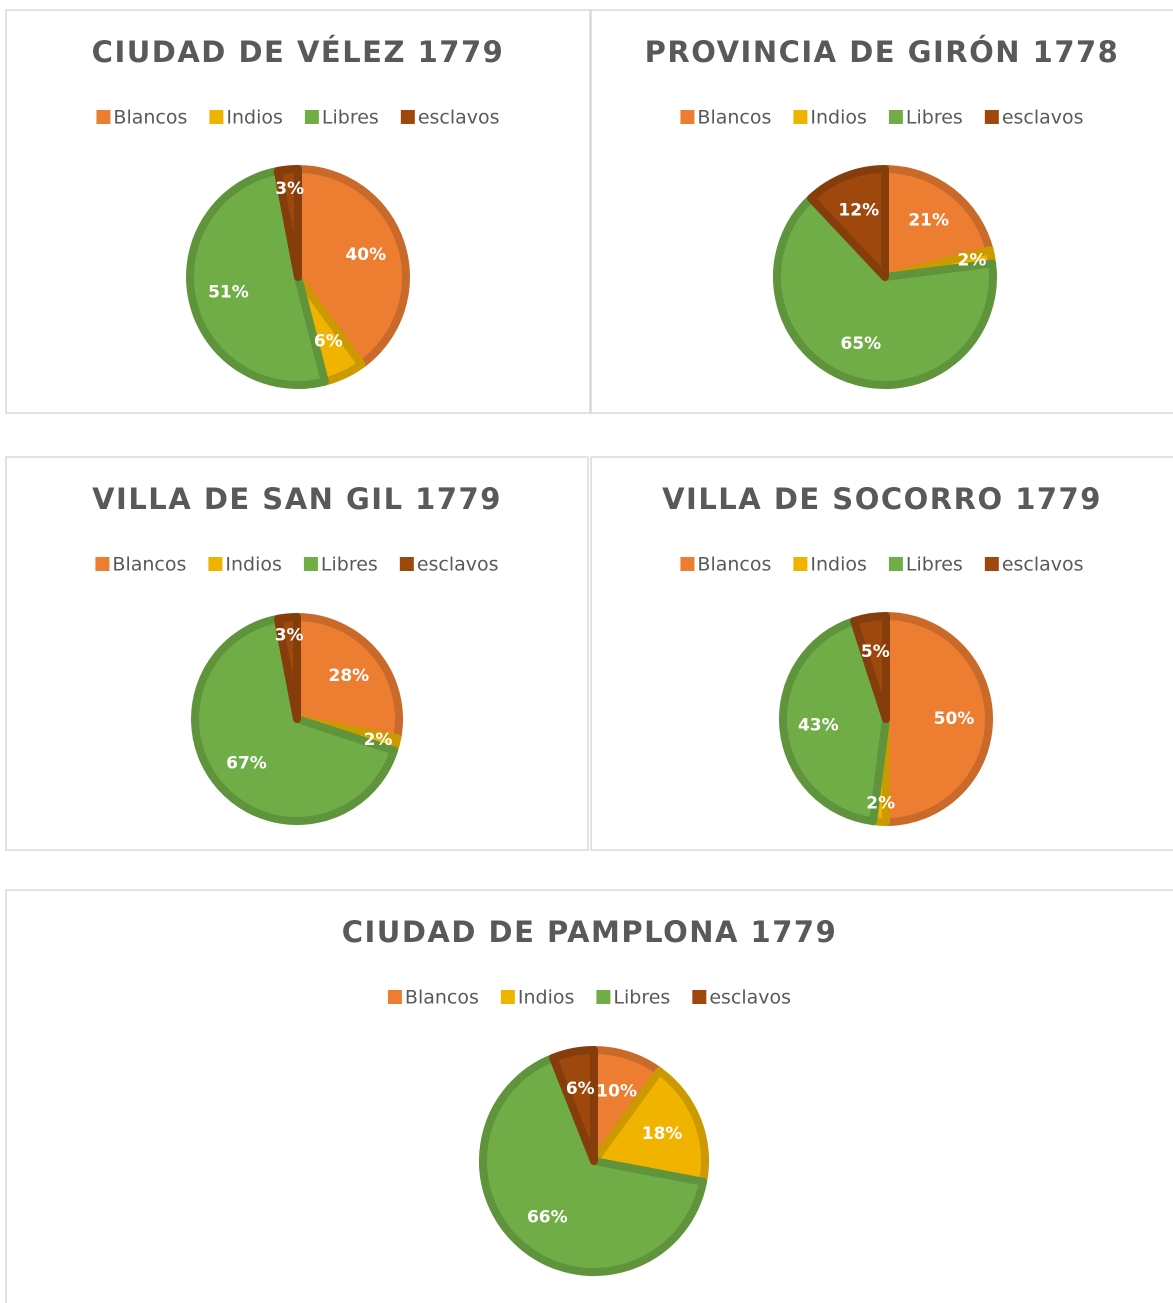 This screenshot has width=1173, height=1303. Describe the element at coordinates (228, 293) in the screenshot. I see `data-label: 51%` at that location.